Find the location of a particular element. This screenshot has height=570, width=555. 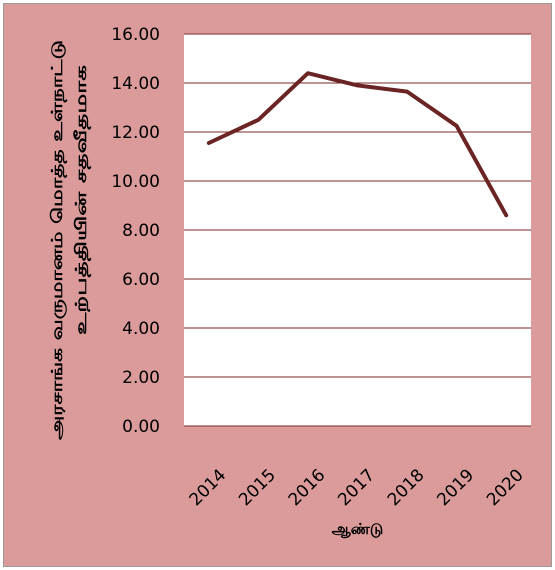

y-tick-label-0: 0.00 is located at coordinates (141, 427).